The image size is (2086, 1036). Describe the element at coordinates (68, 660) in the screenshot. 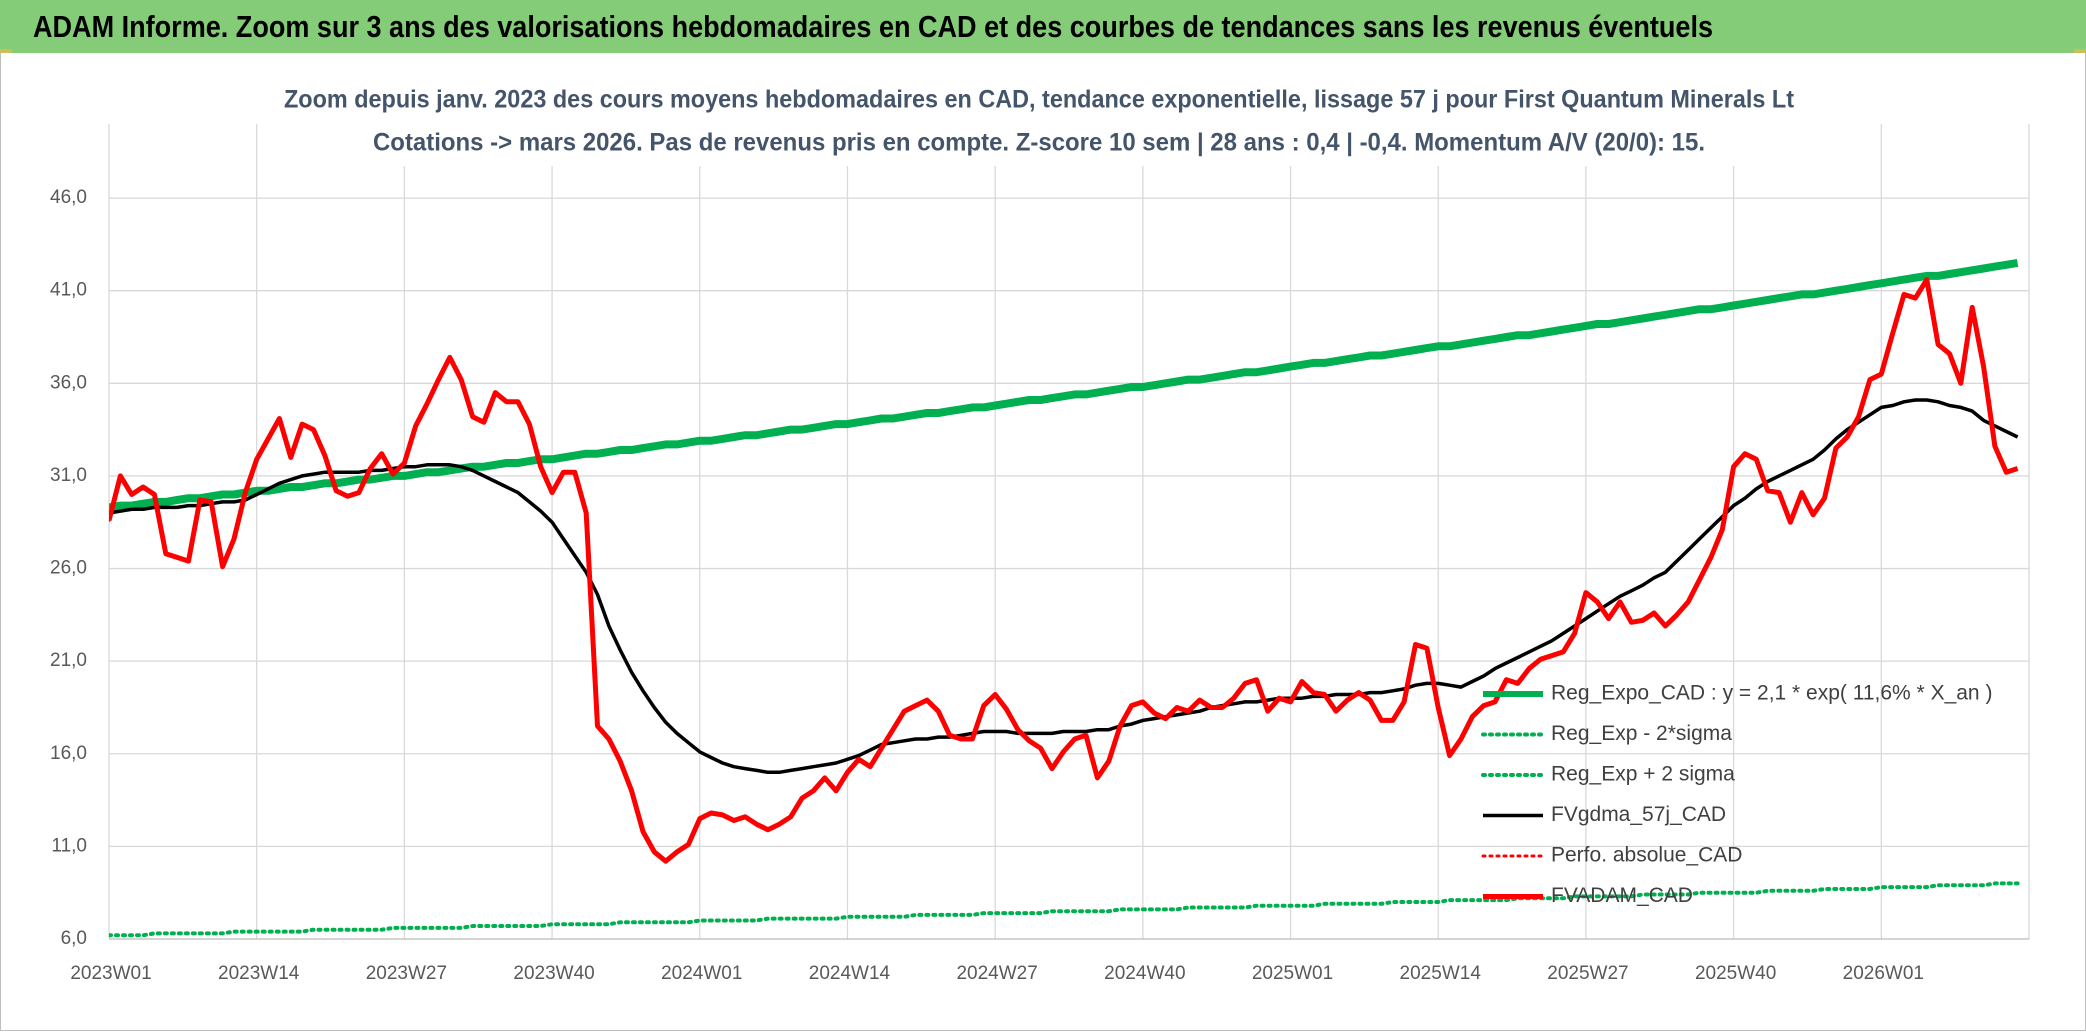

I see `y-tick-label: 21,0` at that location.